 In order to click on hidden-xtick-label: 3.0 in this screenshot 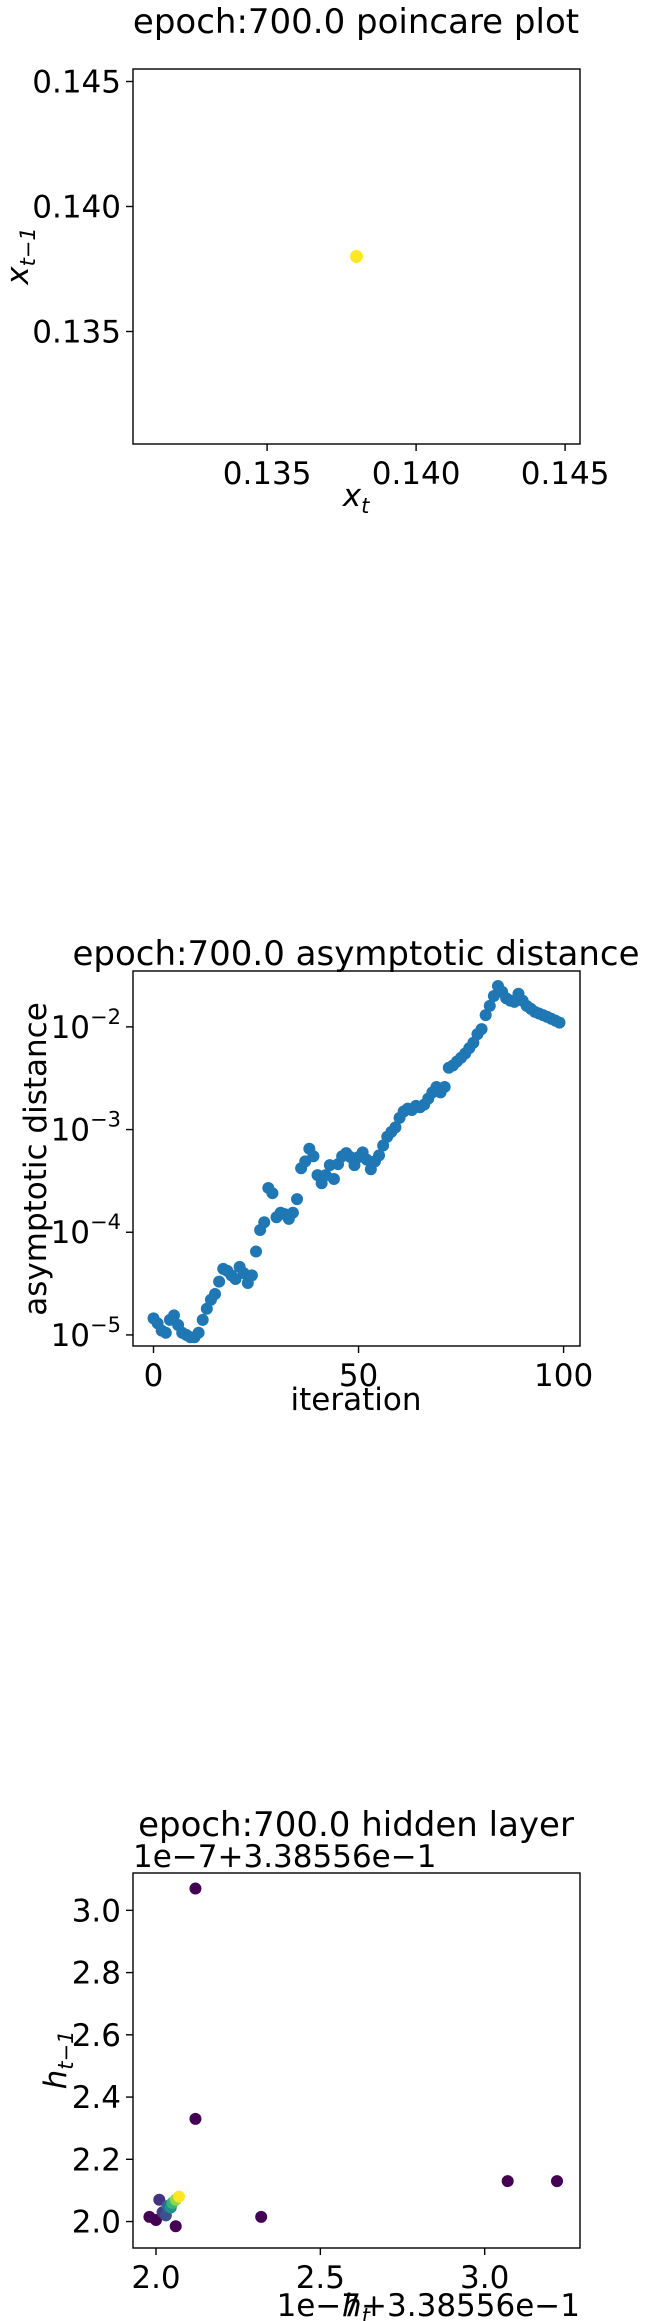, I will do `click(484, 2278)`.